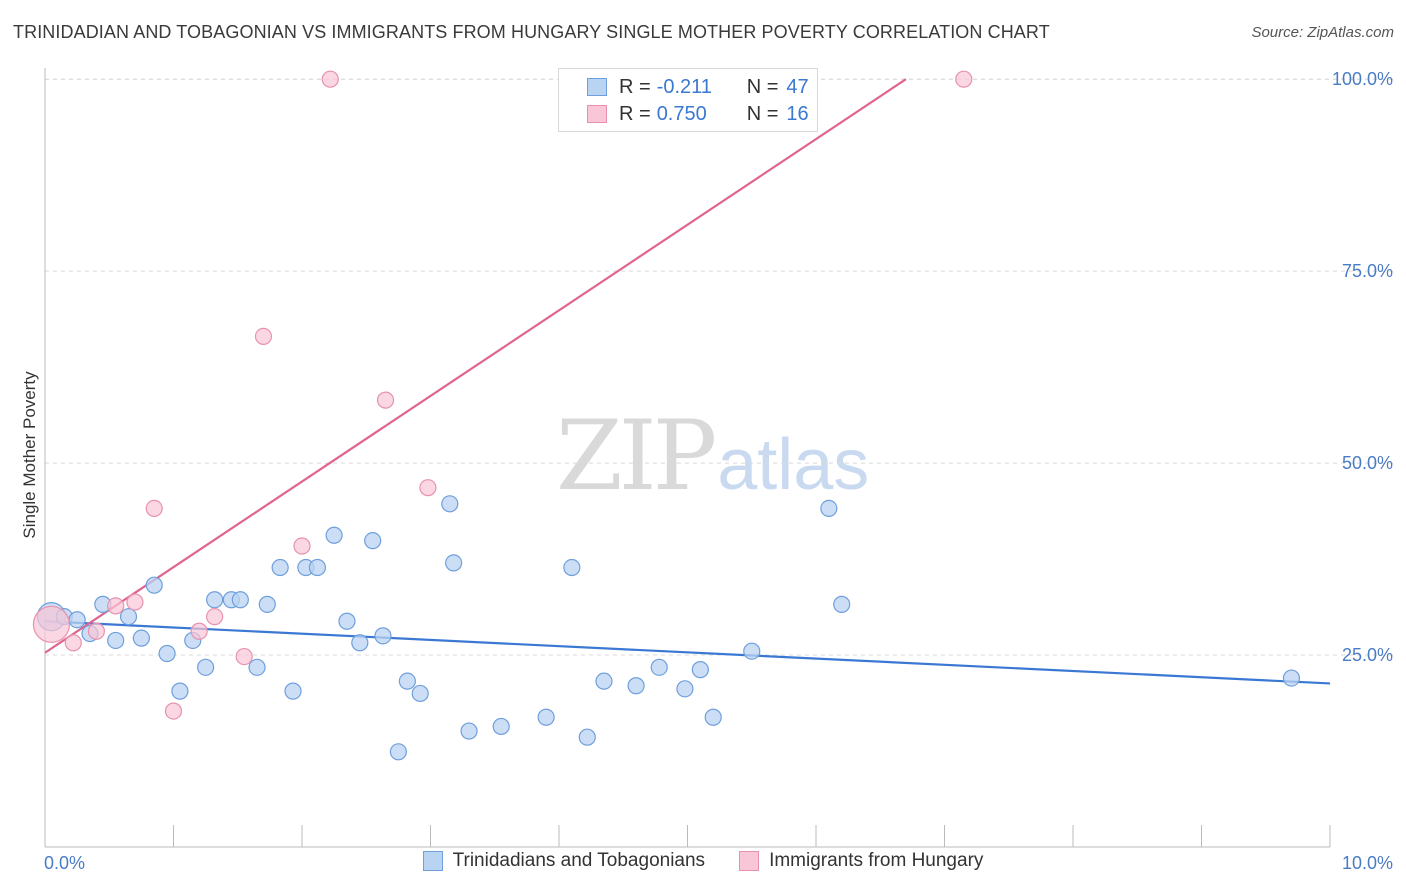 The image size is (1406, 892). What do you see at coordinates (684, 86) in the screenshot?
I see `legend-r-value: -0.211` at bounding box center [684, 86].